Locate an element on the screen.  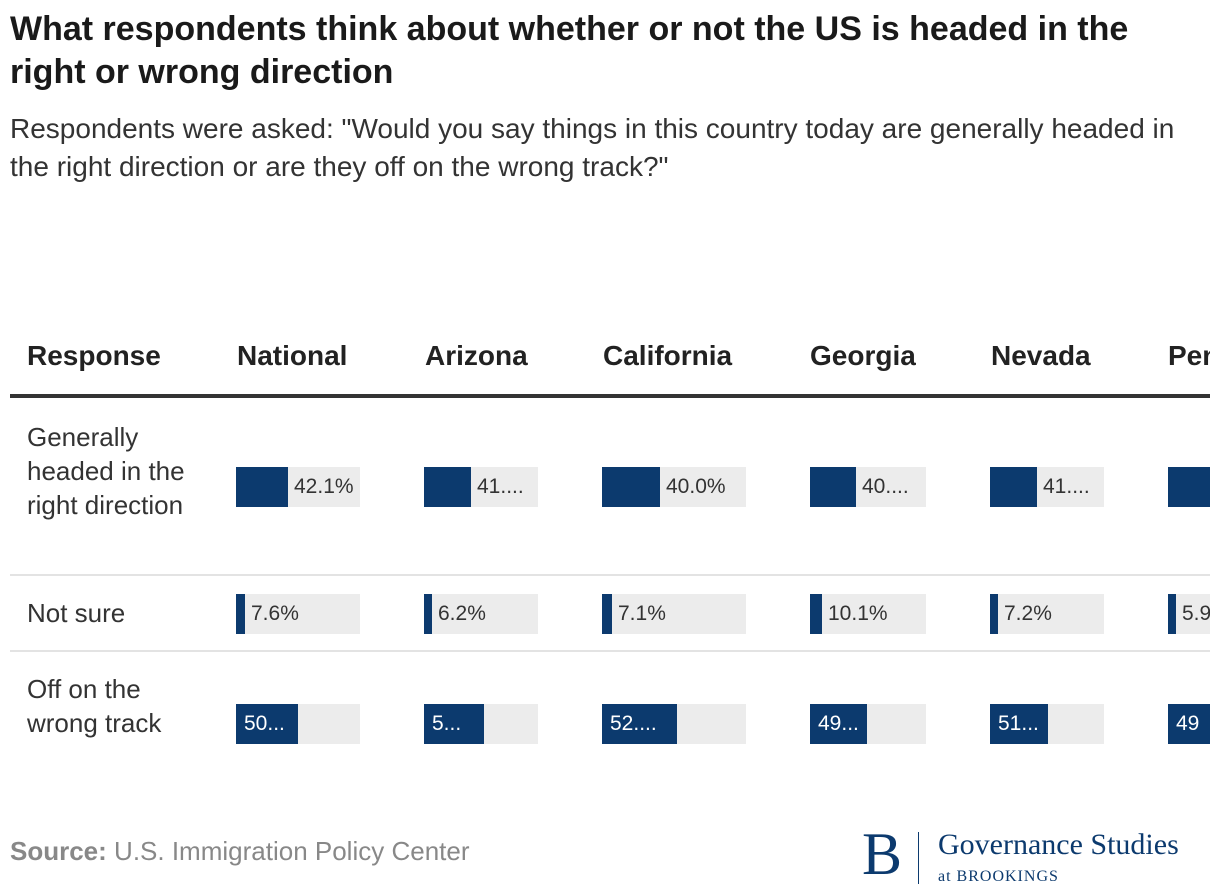
logo-letter: B is located at coordinates (882, 854).